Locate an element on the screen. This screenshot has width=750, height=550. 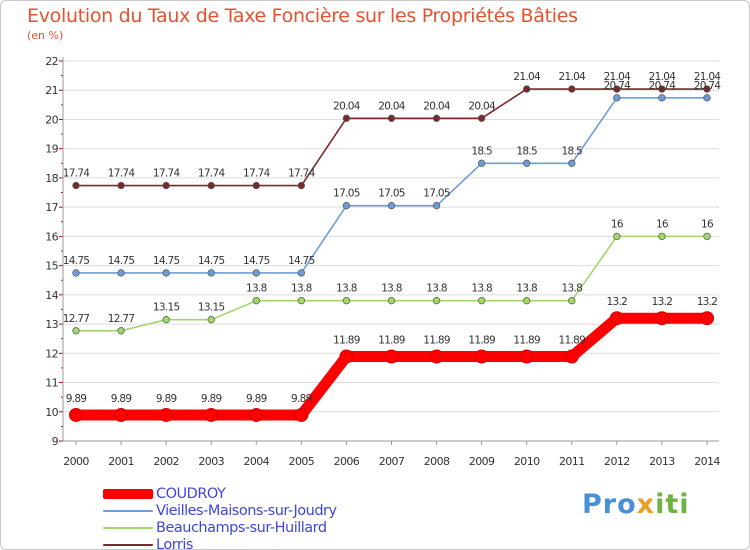
data-label-0: 13.2 is located at coordinates (662, 302).